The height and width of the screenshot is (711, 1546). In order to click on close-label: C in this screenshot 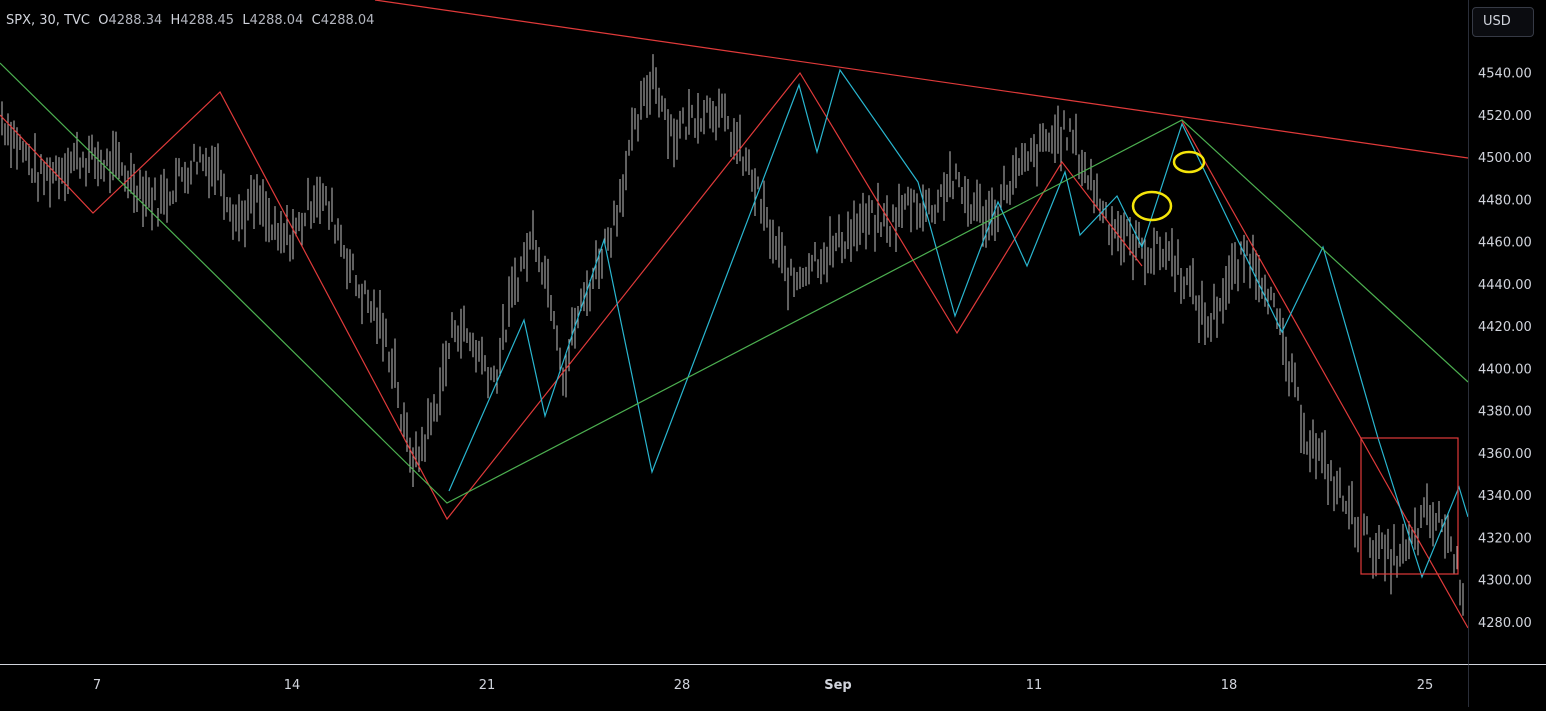, I will do `click(316, 20)`.